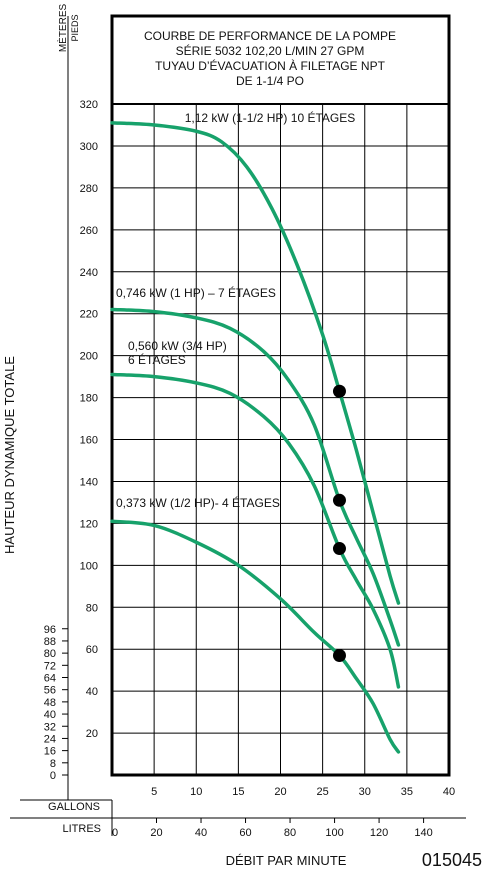  I want to click on gallons-tick-label: 15, so click(238, 792).